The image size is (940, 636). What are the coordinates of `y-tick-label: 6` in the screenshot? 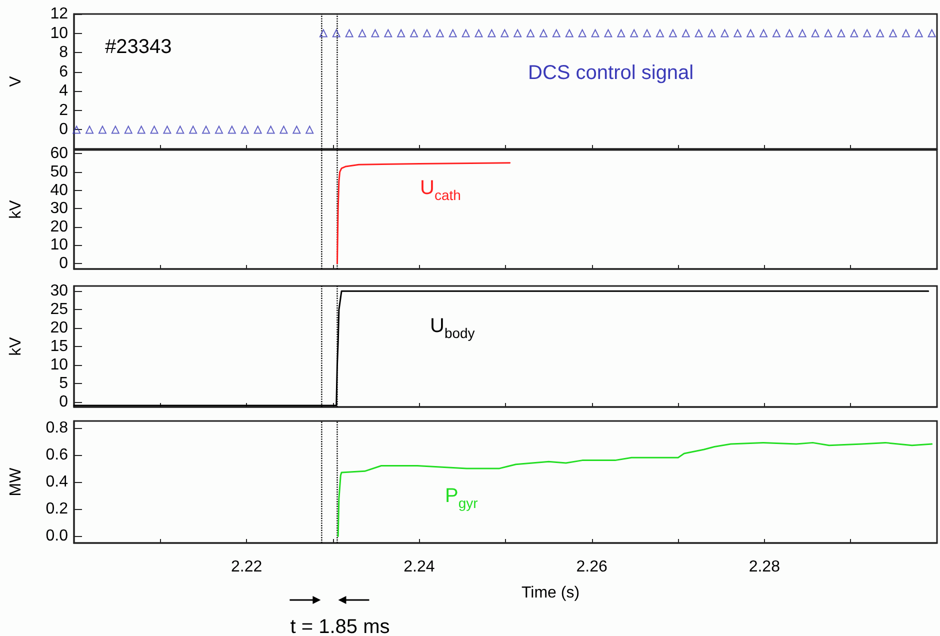 It's located at (63, 71).